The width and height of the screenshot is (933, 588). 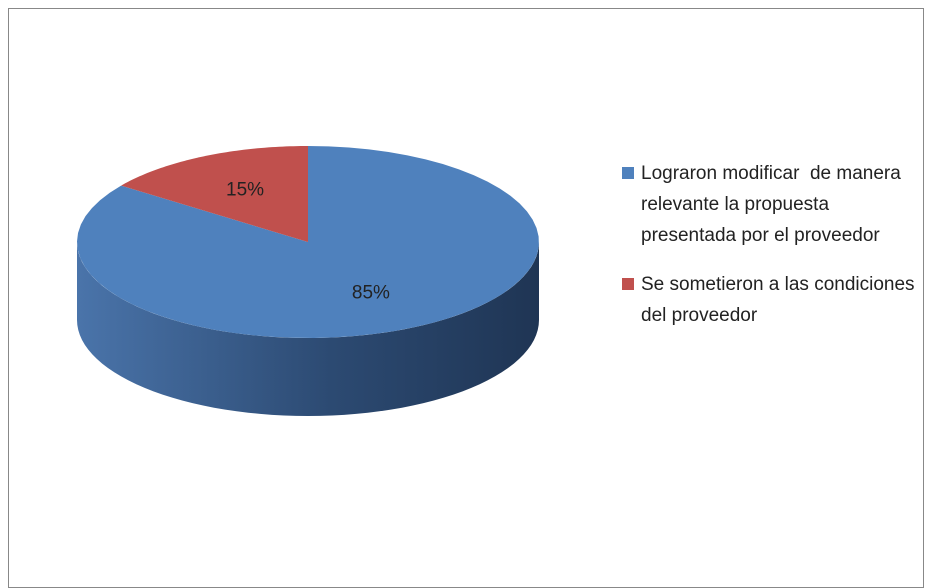 I want to click on pie-side, so click(x=308, y=329).